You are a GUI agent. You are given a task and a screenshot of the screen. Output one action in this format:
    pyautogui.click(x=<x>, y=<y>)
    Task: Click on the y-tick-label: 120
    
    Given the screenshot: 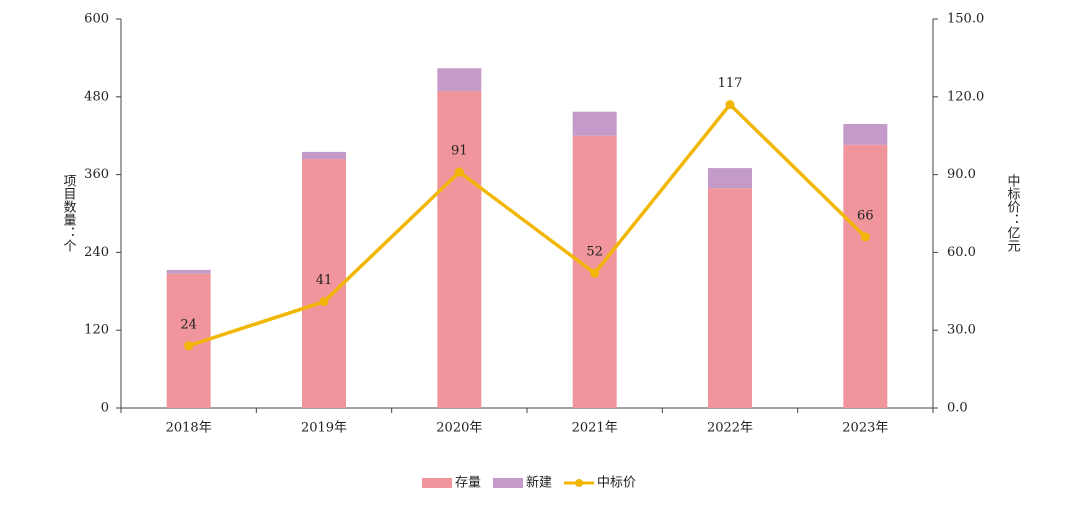 What is the action you would take?
    pyautogui.click(x=96, y=330)
    